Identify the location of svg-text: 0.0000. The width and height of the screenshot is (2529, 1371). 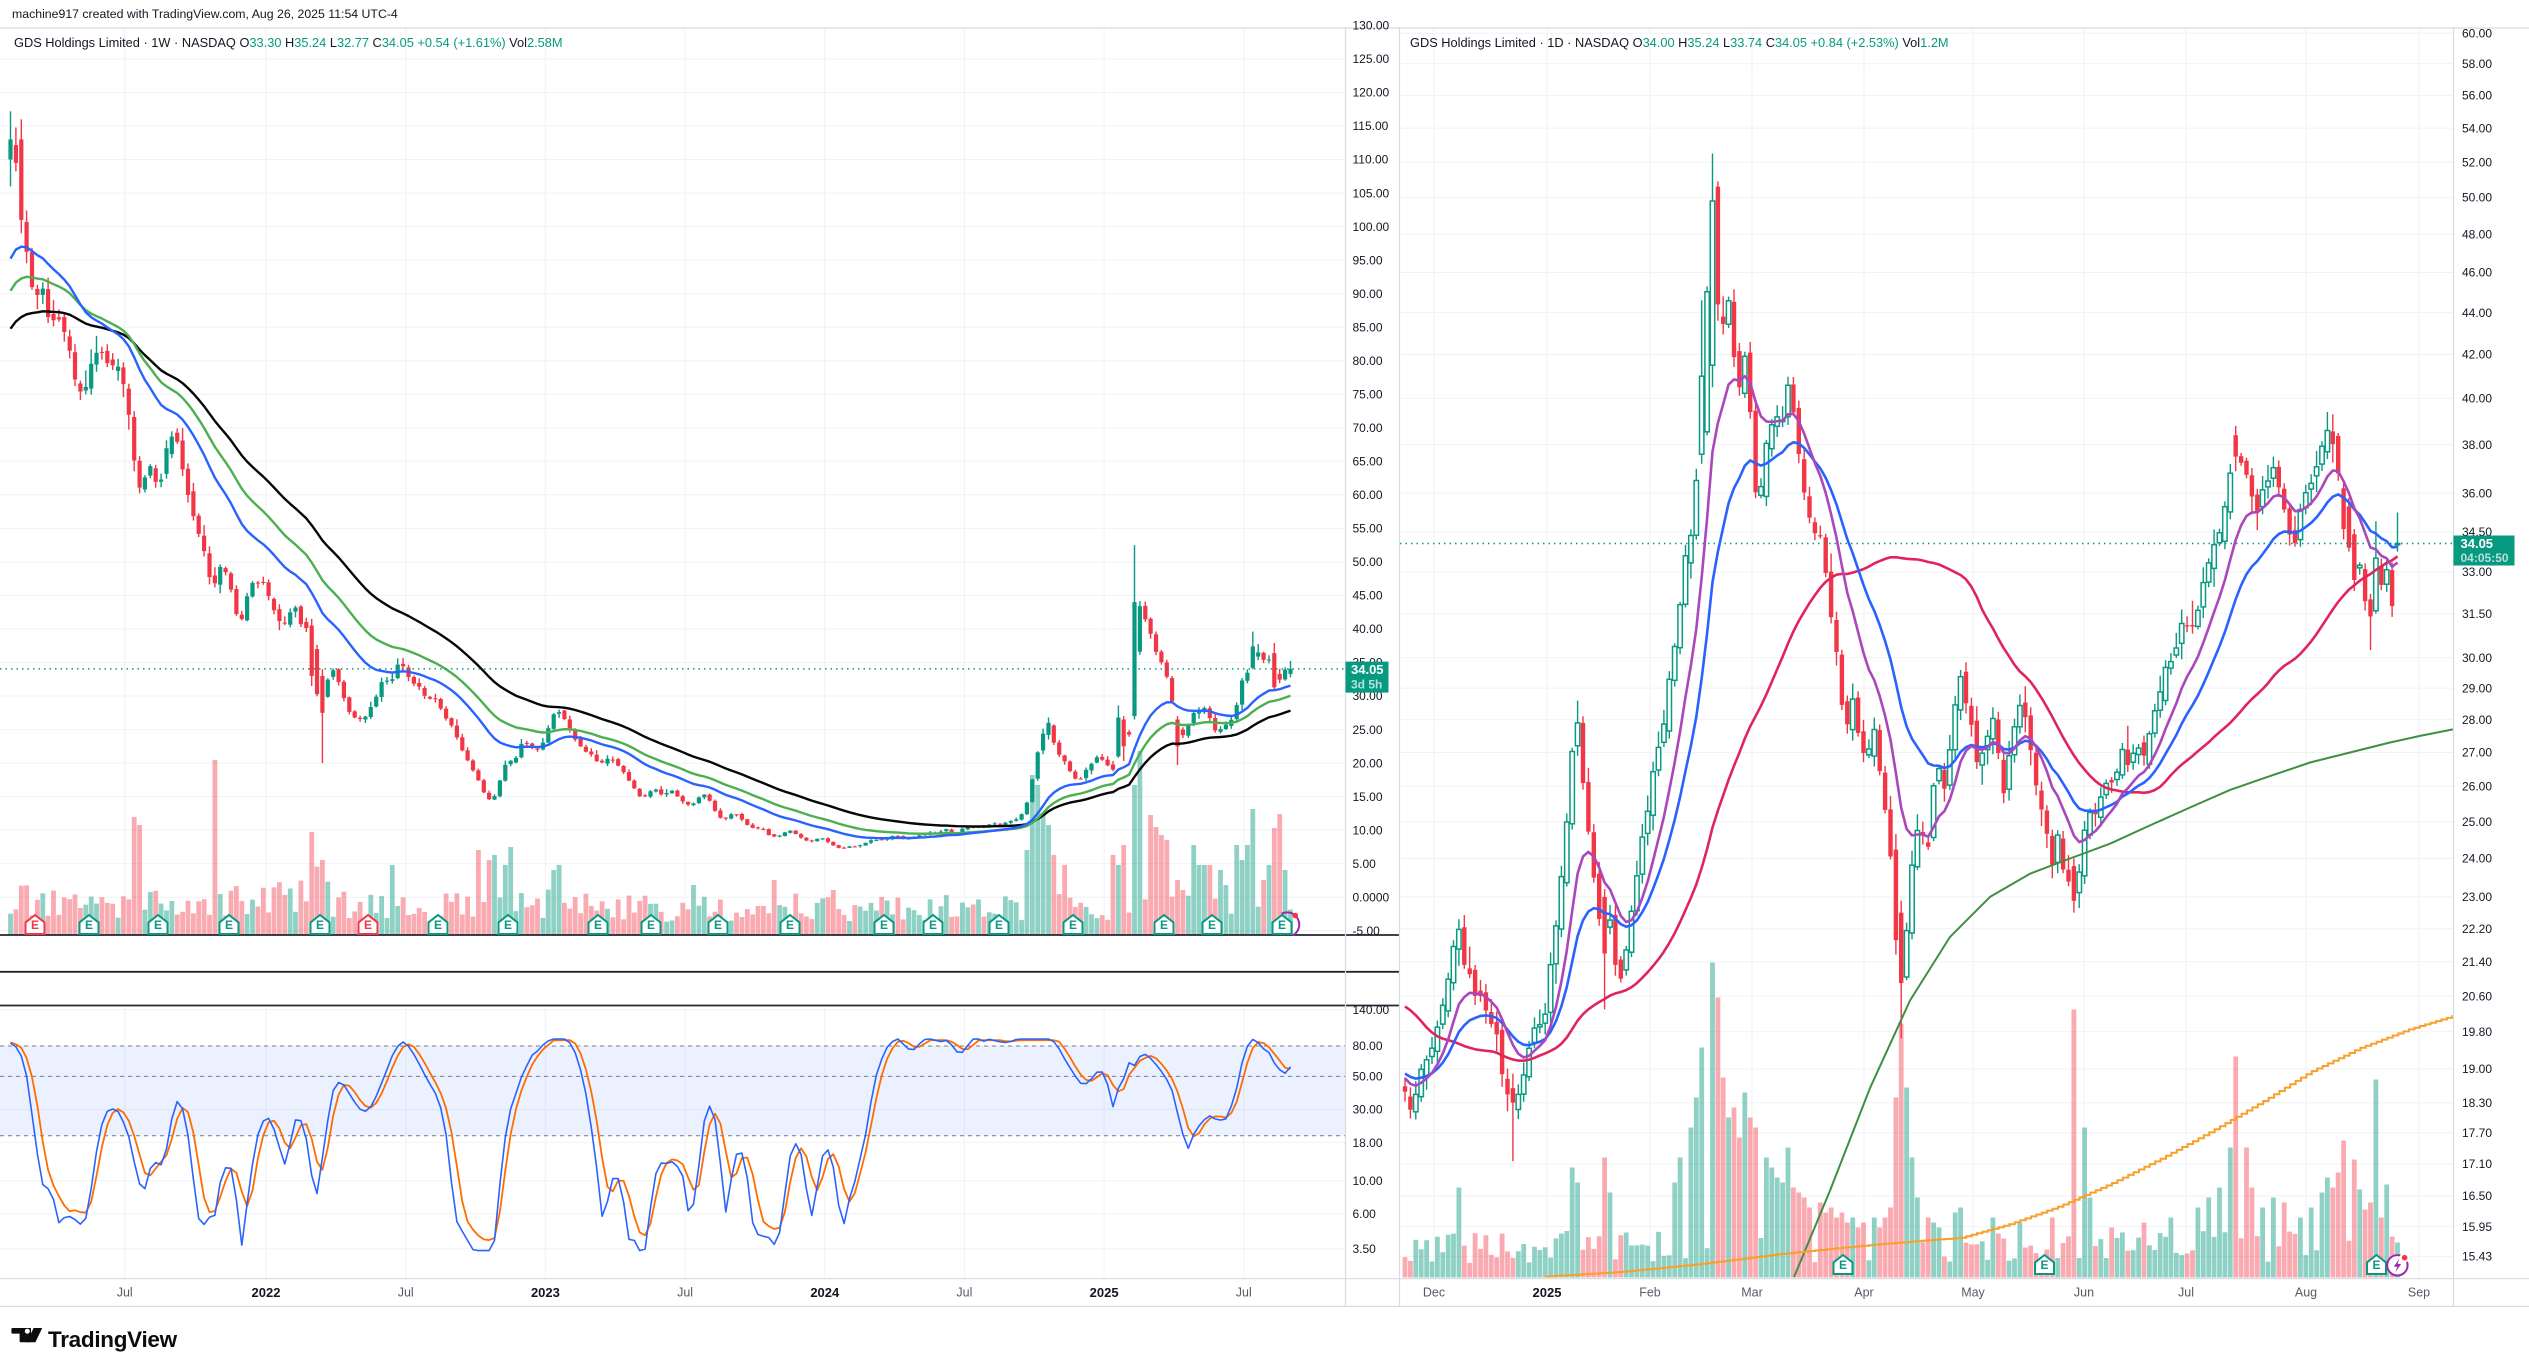
(1371, 897).